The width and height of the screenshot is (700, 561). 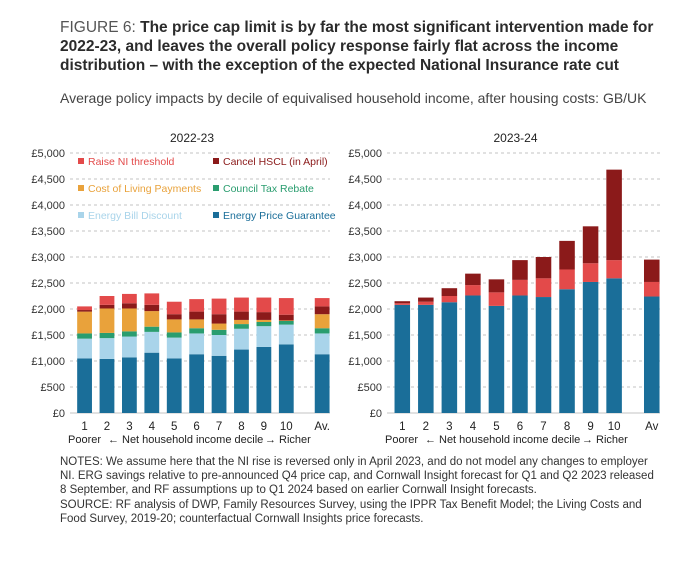 I want to click on panel2-xtick-label: 4, so click(x=473, y=427).